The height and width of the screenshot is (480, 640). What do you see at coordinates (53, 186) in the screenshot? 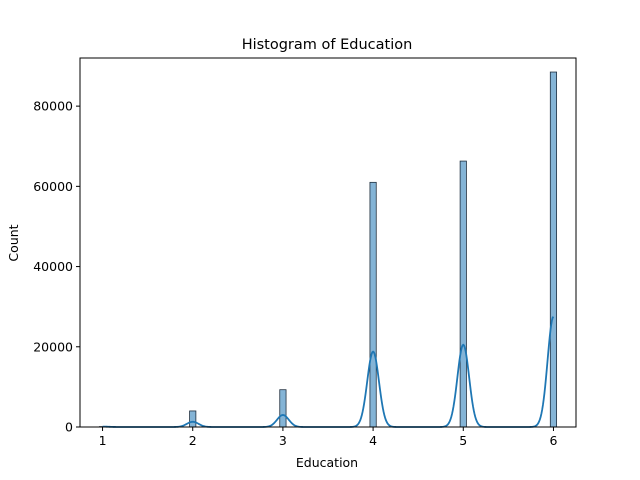
I see `y-tick-label: 60000` at bounding box center [53, 186].